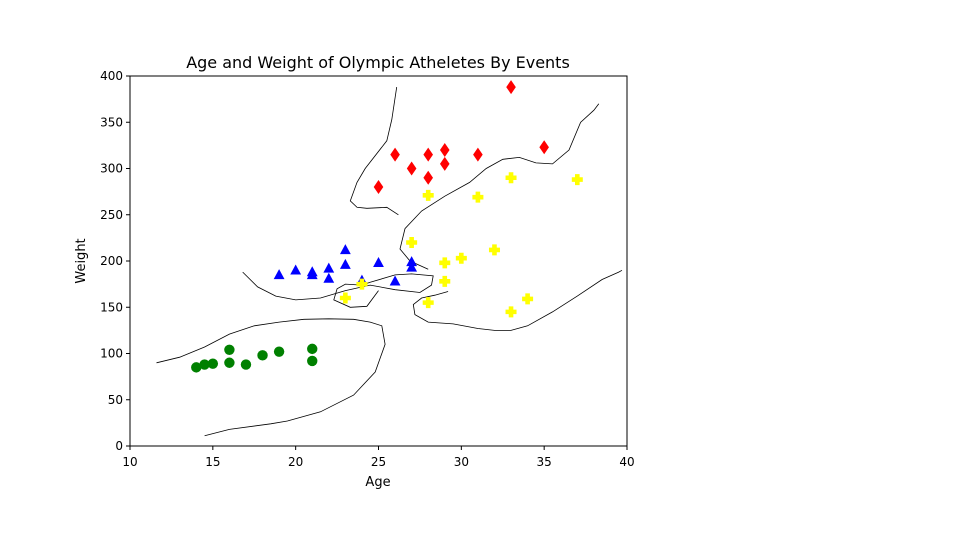  What do you see at coordinates (212, 462) in the screenshot?
I see `x-tick-label: 15` at bounding box center [212, 462].